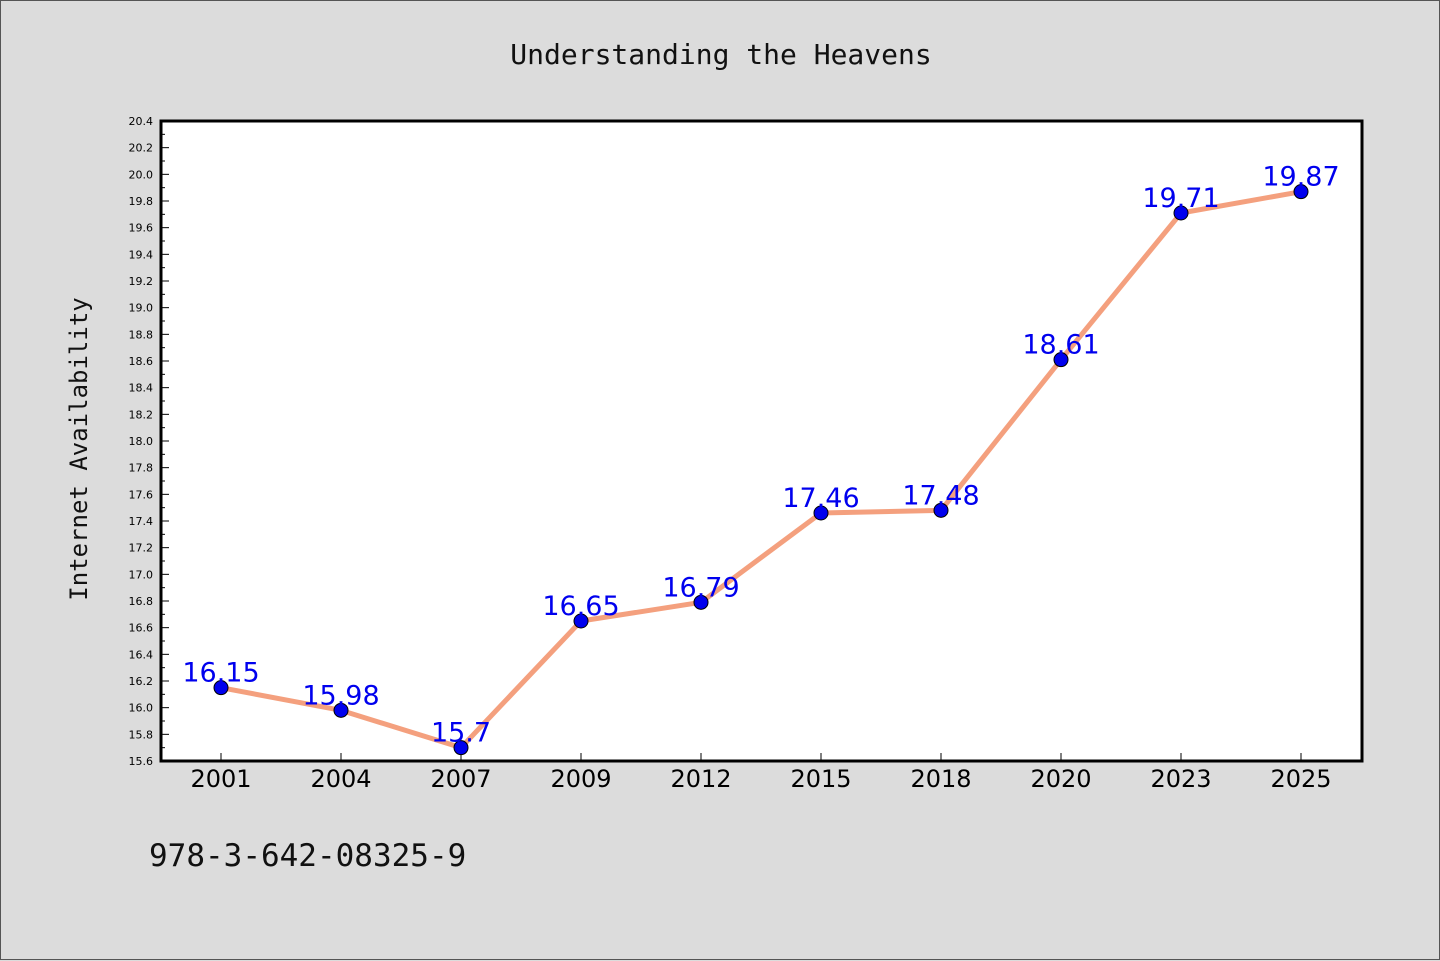  Describe the element at coordinates (220, 673) in the screenshot. I see `data-label: 16.15` at that location.